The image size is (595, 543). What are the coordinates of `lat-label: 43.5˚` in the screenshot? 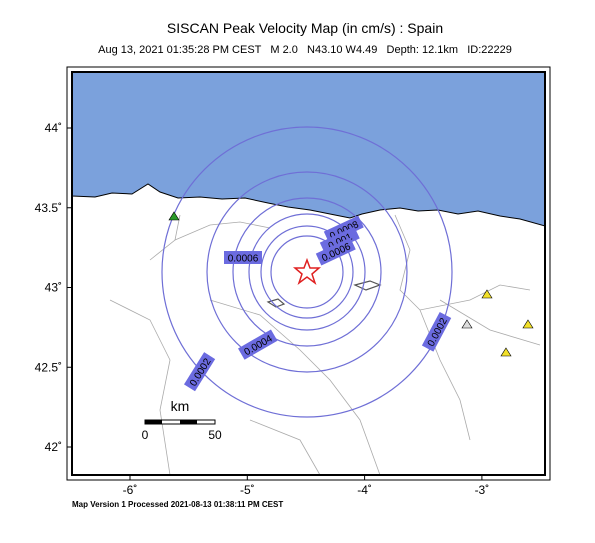 It's located at (48, 208).